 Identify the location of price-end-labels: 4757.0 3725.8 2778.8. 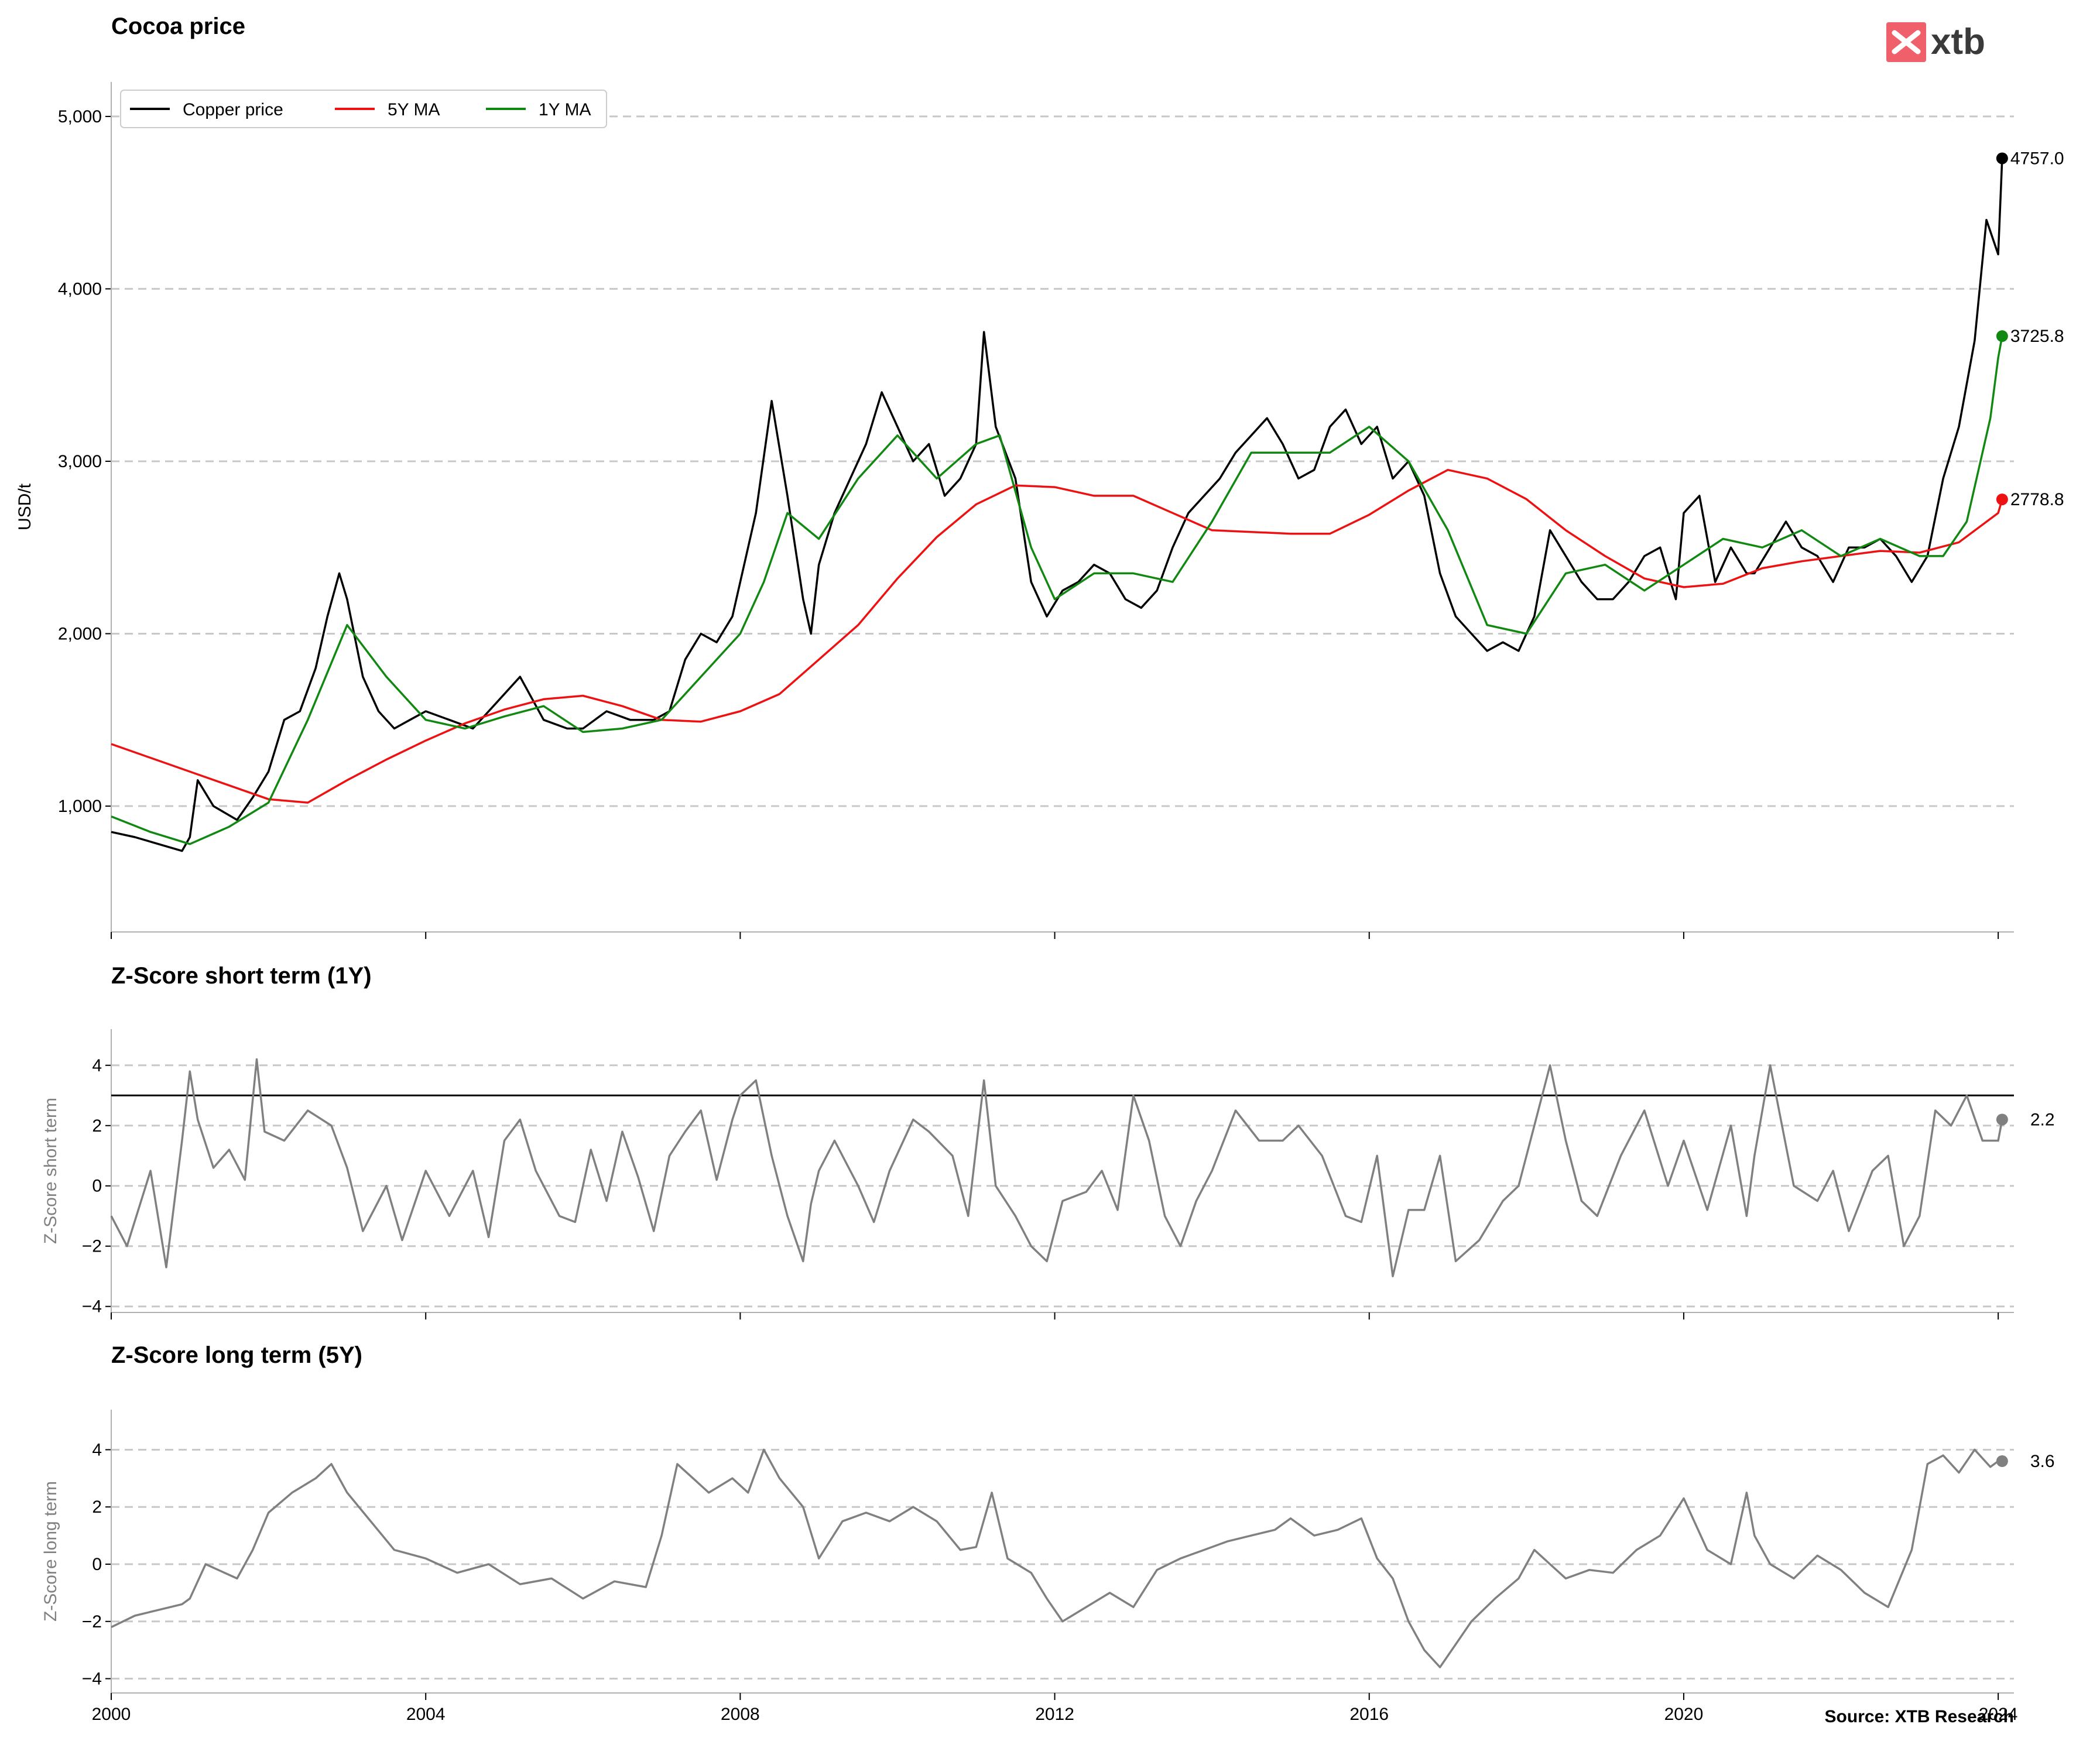
(2030, 329).